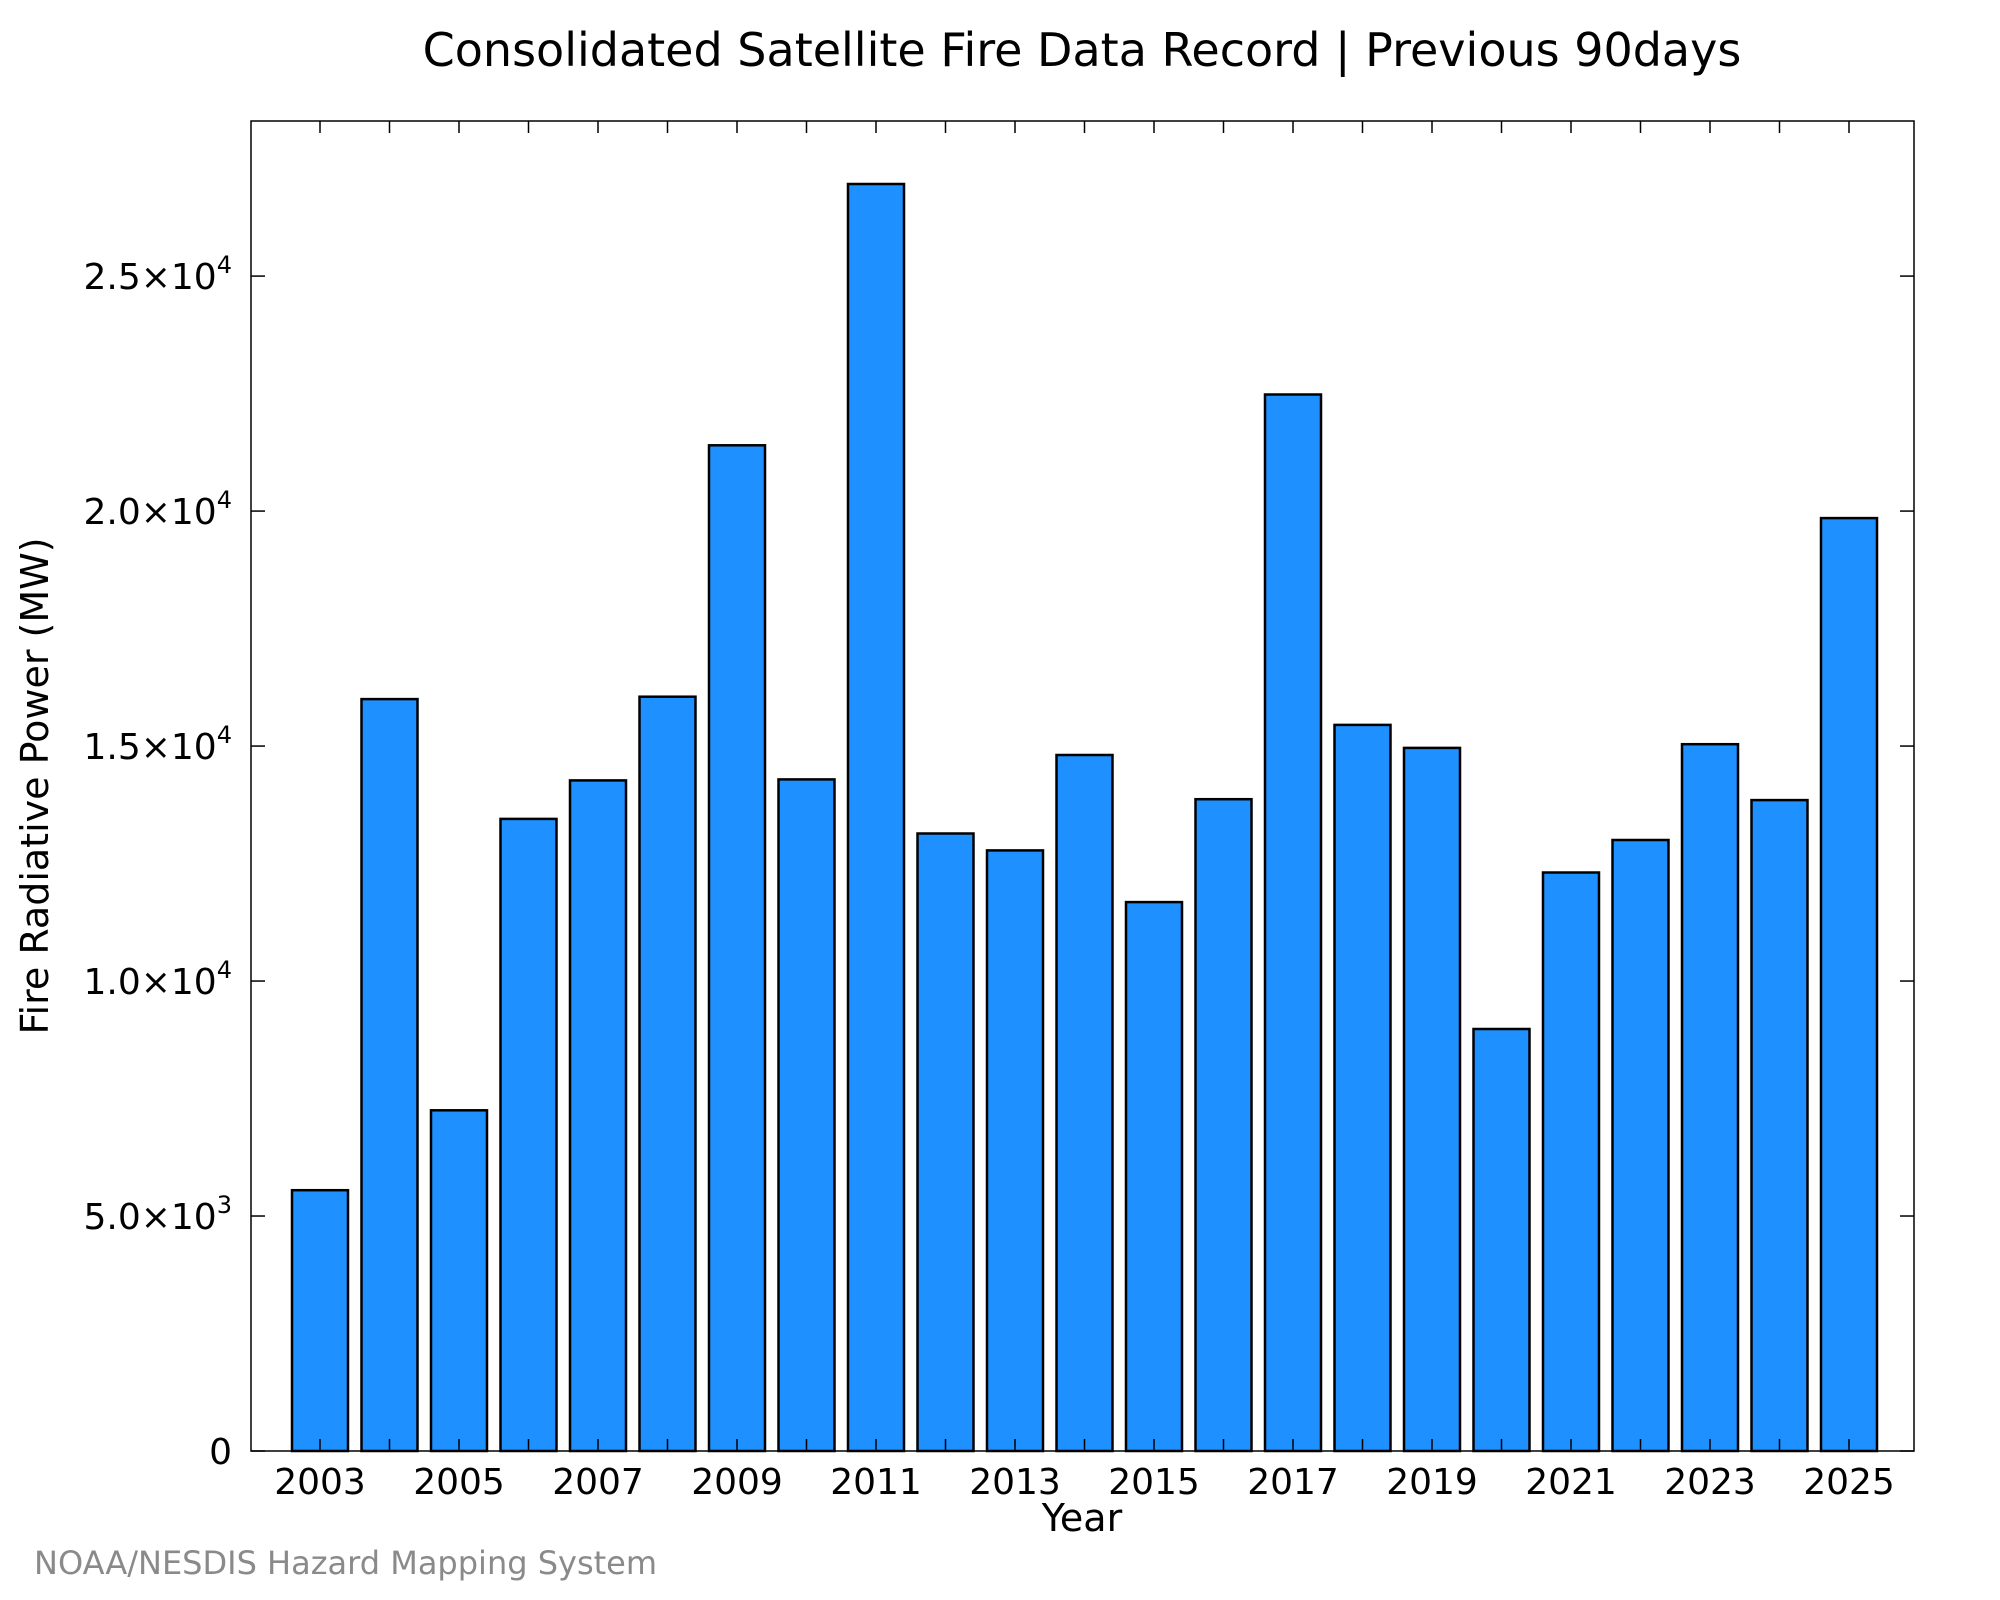  What do you see at coordinates (157, 979) in the screenshot?
I see `y-tick-label-10000: 1.0×10⁴` at bounding box center [157, 979].